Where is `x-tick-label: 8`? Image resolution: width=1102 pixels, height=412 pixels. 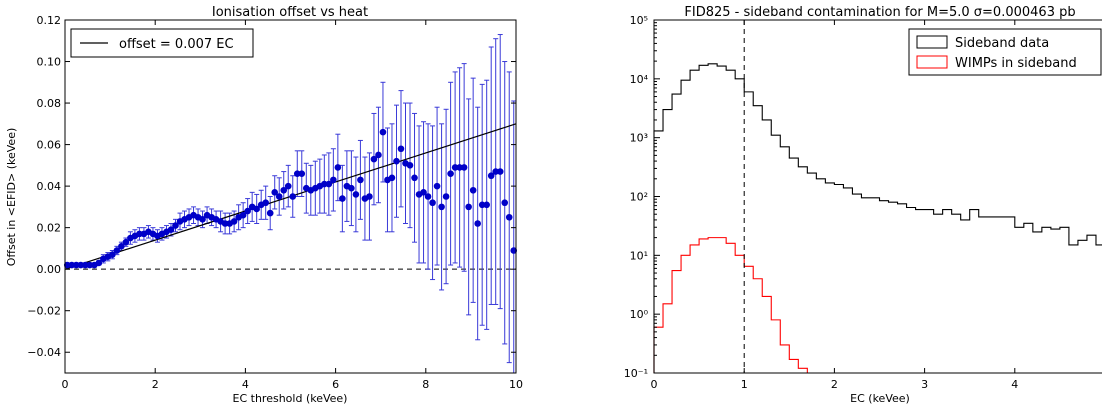 x-tick-label: 8 is located at coordinates (425, 384).